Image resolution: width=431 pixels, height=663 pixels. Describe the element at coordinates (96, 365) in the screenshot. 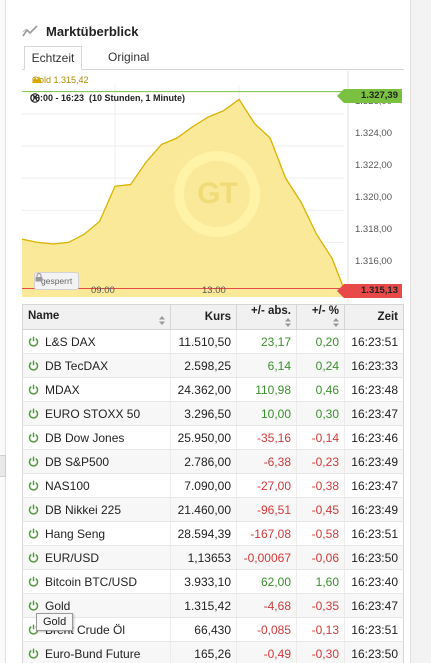

I see `row-name-cell: DB TecDAX` at that location.